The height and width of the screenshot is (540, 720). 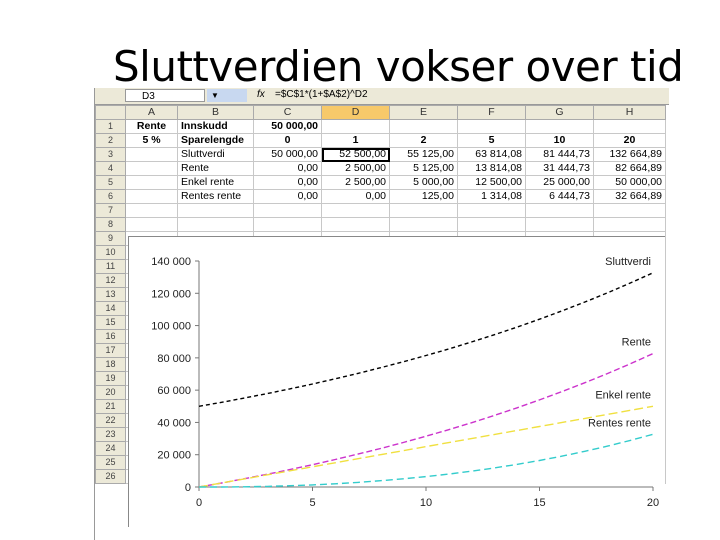 I want to click on cell: 125,00, so click(x=423, y=196).